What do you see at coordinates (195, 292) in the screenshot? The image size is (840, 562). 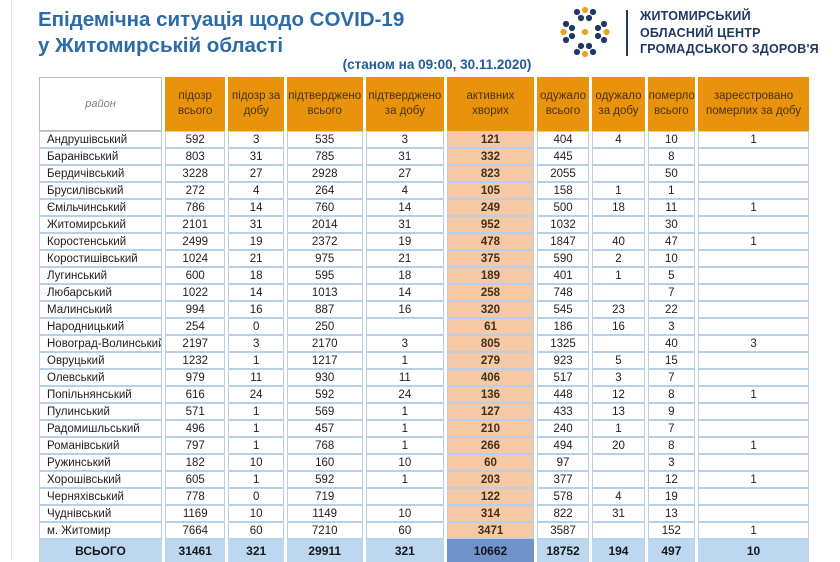 I see `value-cell: 1022` at bounding box center [195, 292].